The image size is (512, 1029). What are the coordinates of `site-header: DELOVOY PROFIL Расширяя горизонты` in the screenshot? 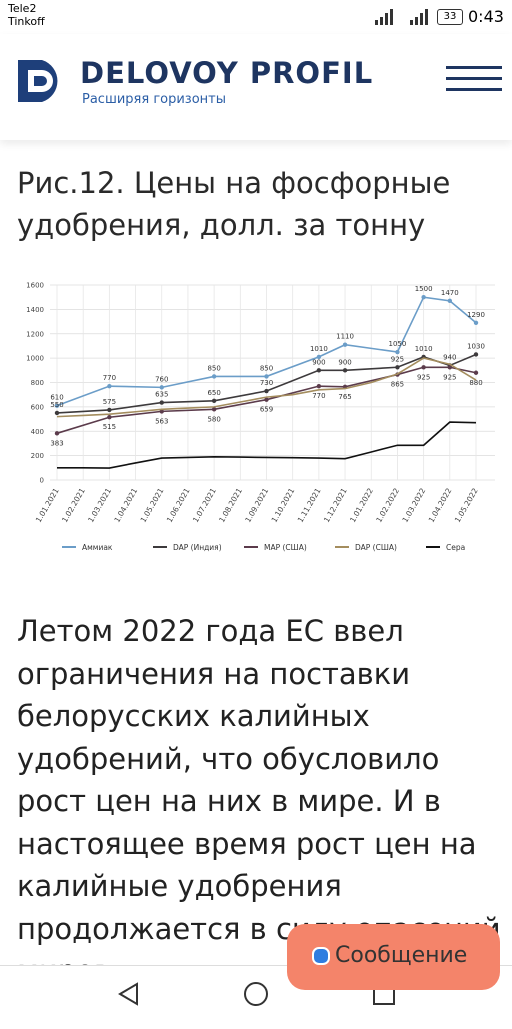 It's located at (256, 87).